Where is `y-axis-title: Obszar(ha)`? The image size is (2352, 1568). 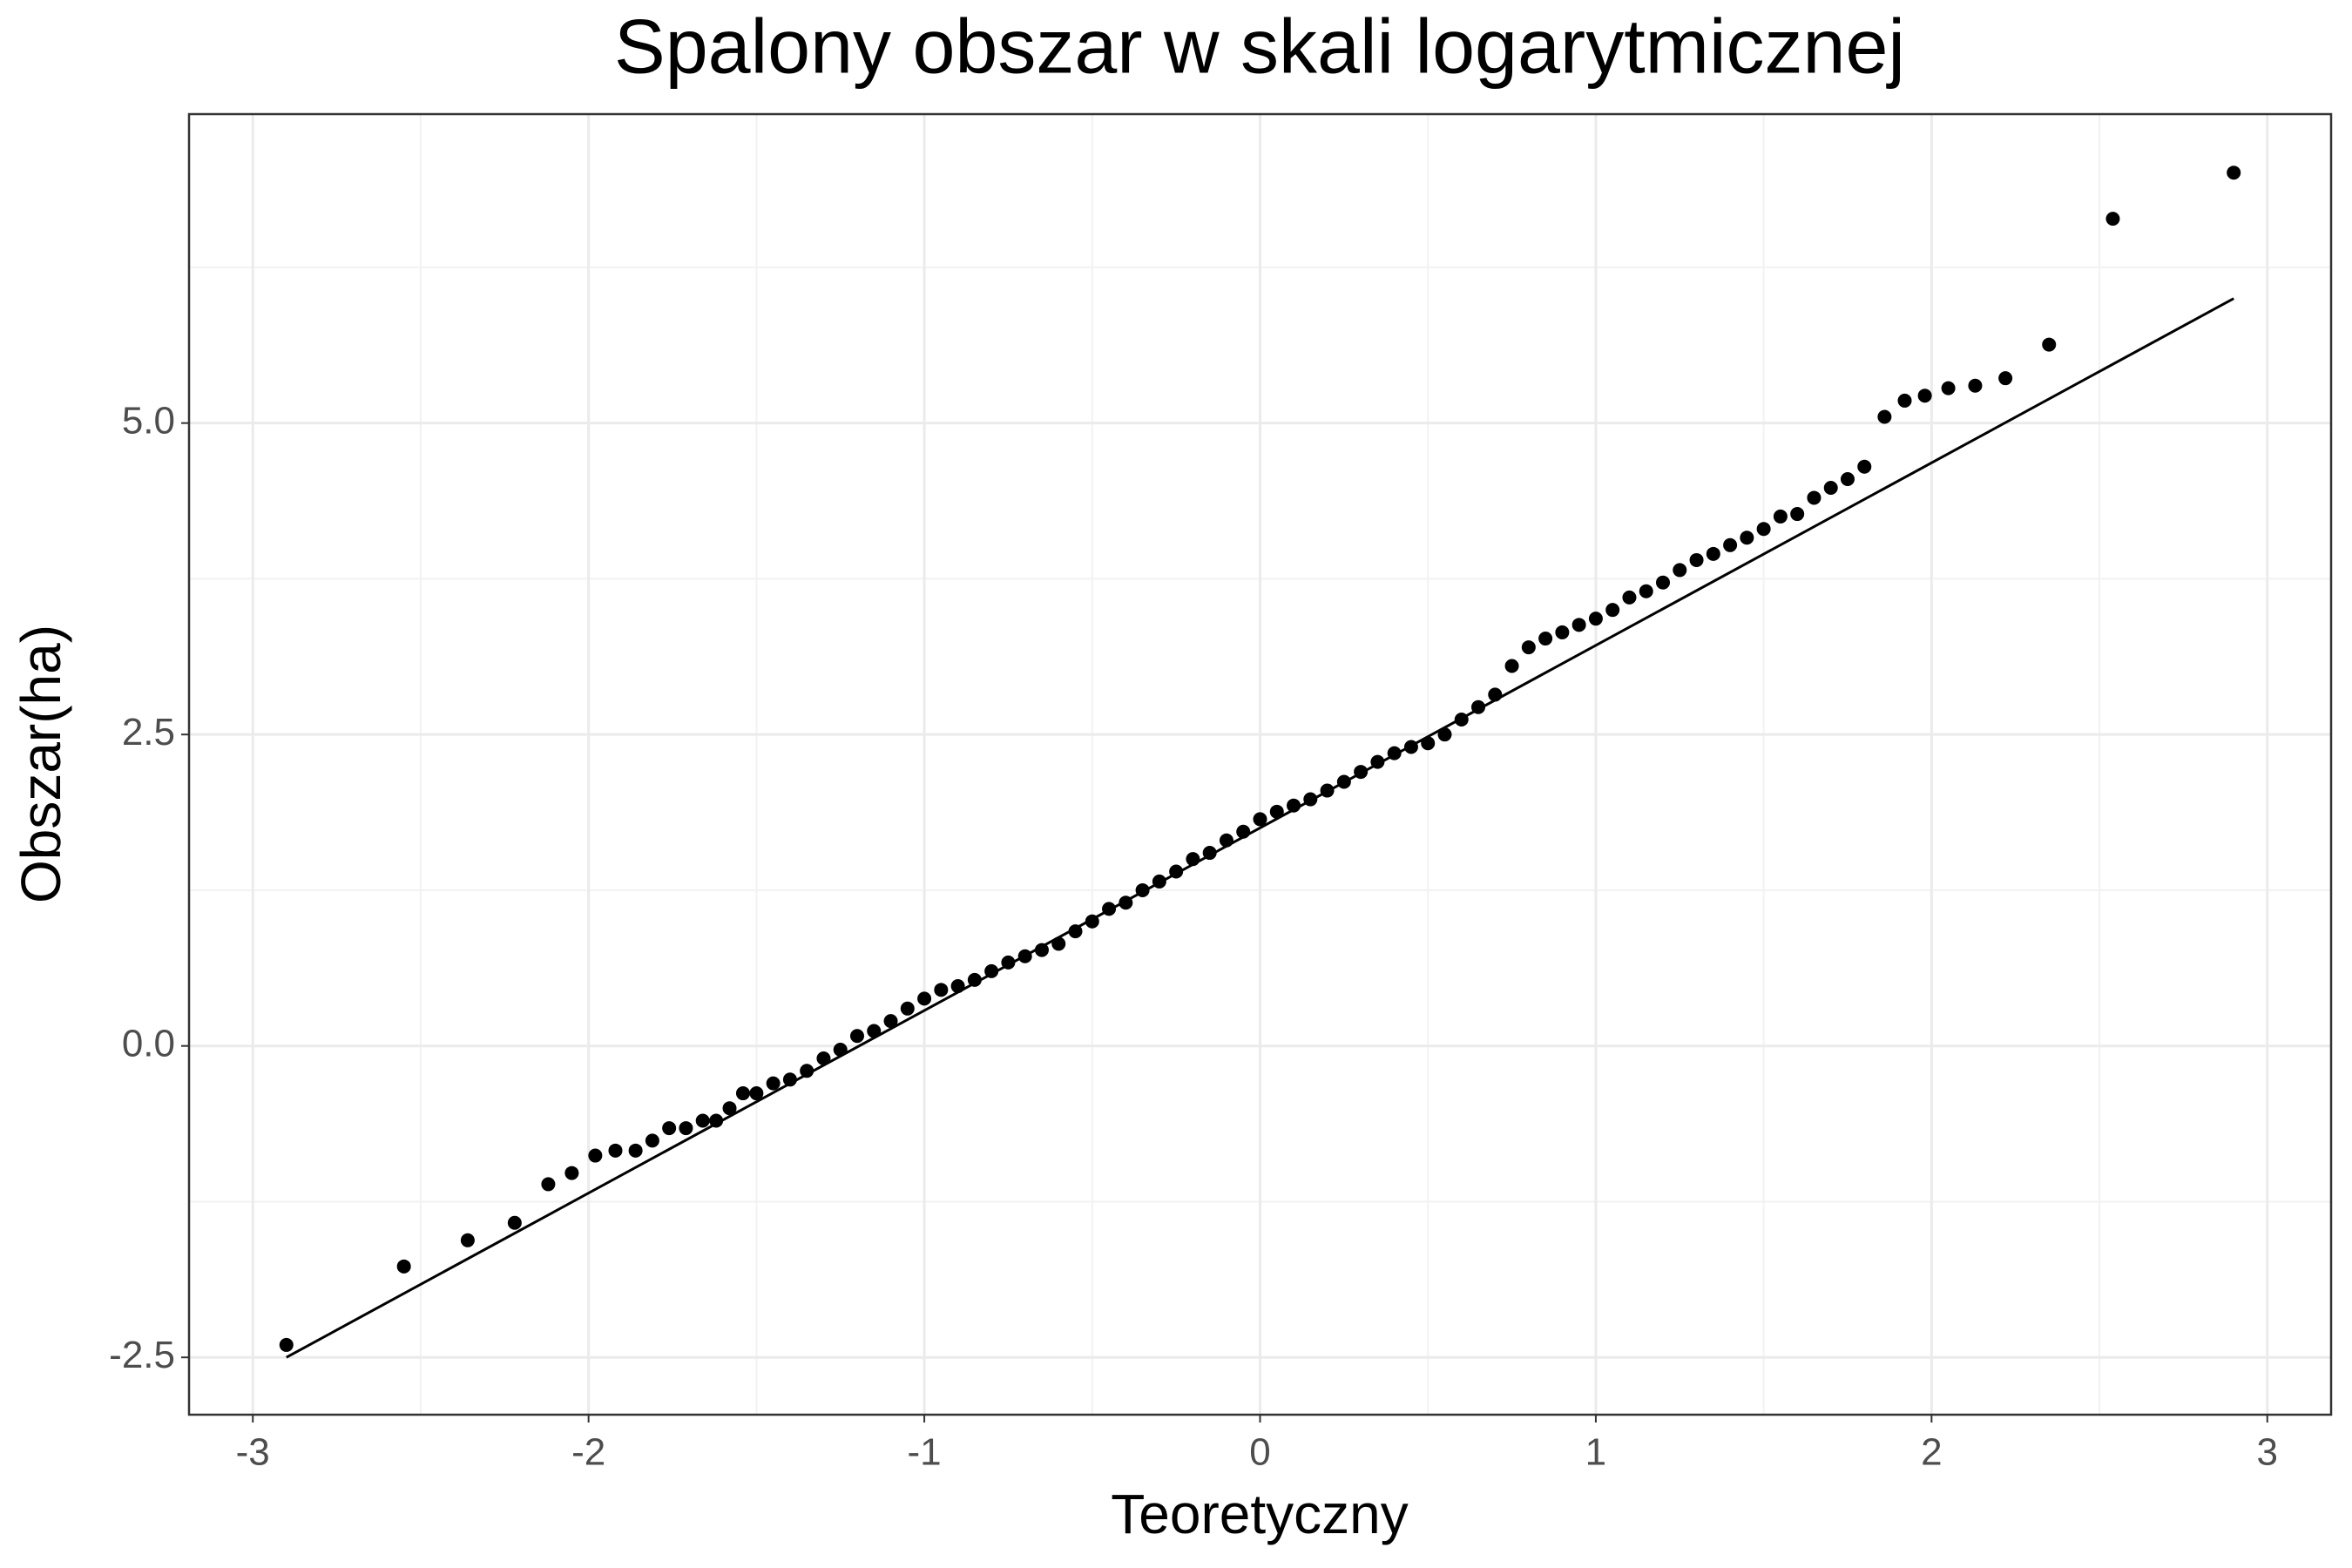 y-axis-title: Obszar(ha) is located at coordinates (41, 764).